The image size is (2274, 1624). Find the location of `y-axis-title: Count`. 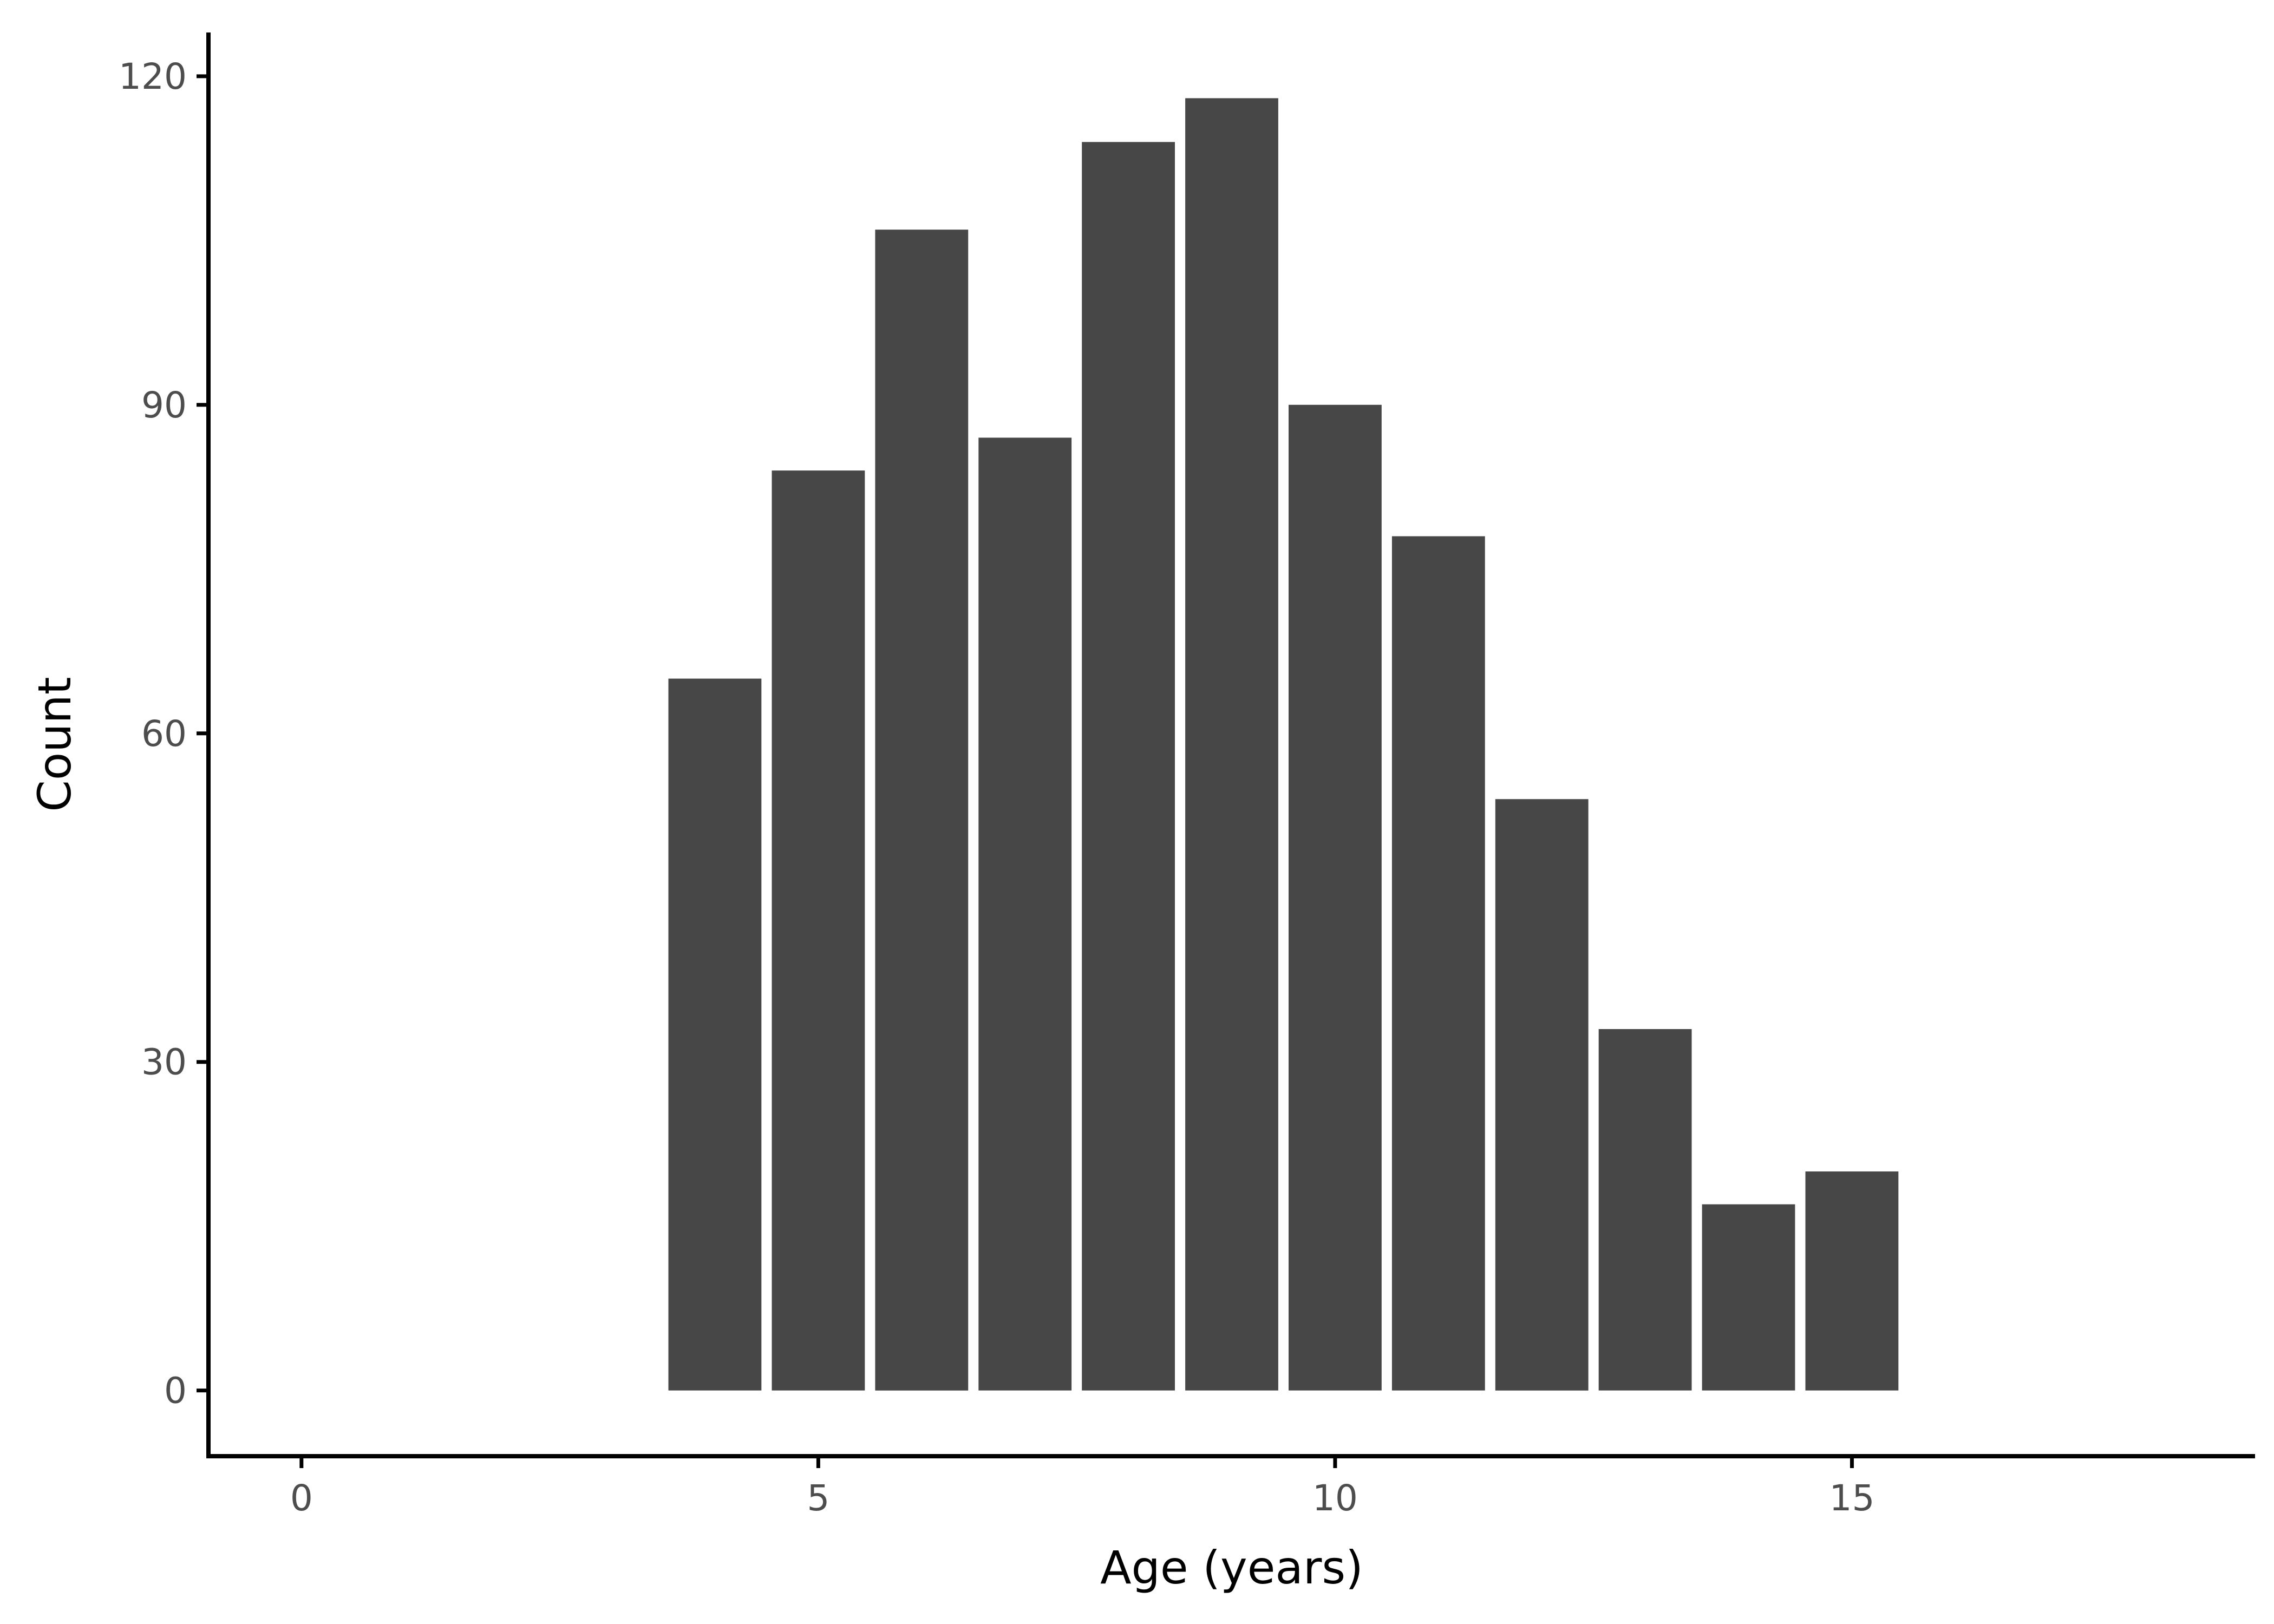

y-axis-title: Count is located at coordinates (55, 744).